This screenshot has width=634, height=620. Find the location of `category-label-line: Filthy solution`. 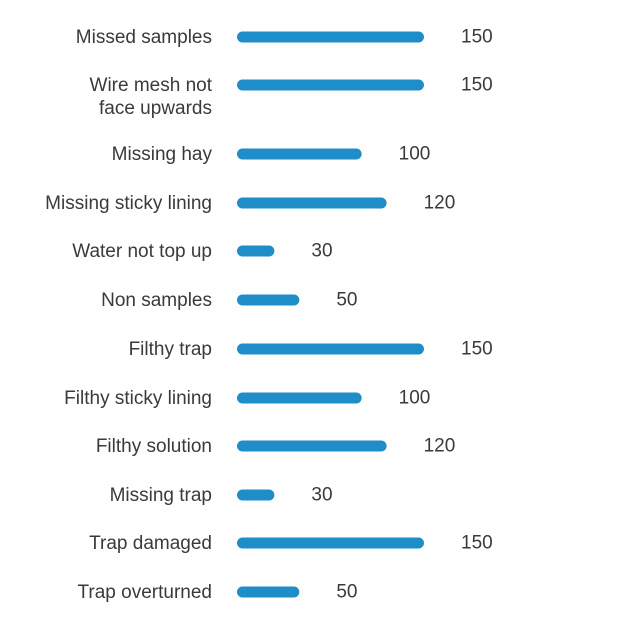

category-label-line: Filthy solution is located at coordinates (154, 446).